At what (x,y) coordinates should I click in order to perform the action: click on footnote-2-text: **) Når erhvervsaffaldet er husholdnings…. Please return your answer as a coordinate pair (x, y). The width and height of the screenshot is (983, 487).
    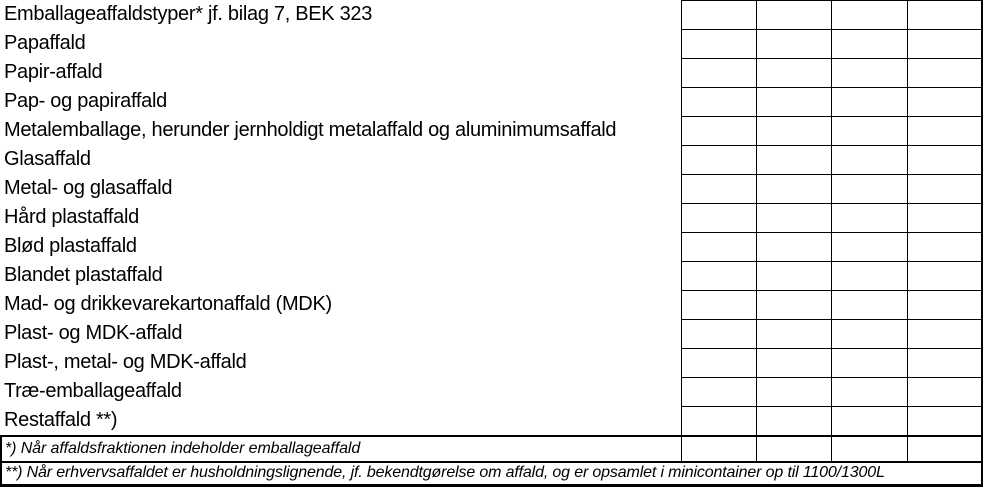
    Looking at the image, I should click on (445, 472).